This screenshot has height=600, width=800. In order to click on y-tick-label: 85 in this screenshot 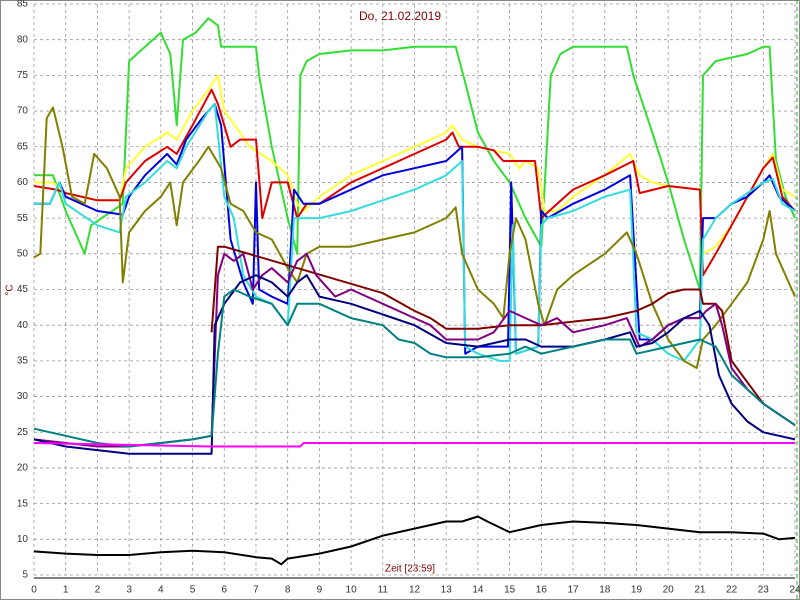, I will do `click(23, 5)`.